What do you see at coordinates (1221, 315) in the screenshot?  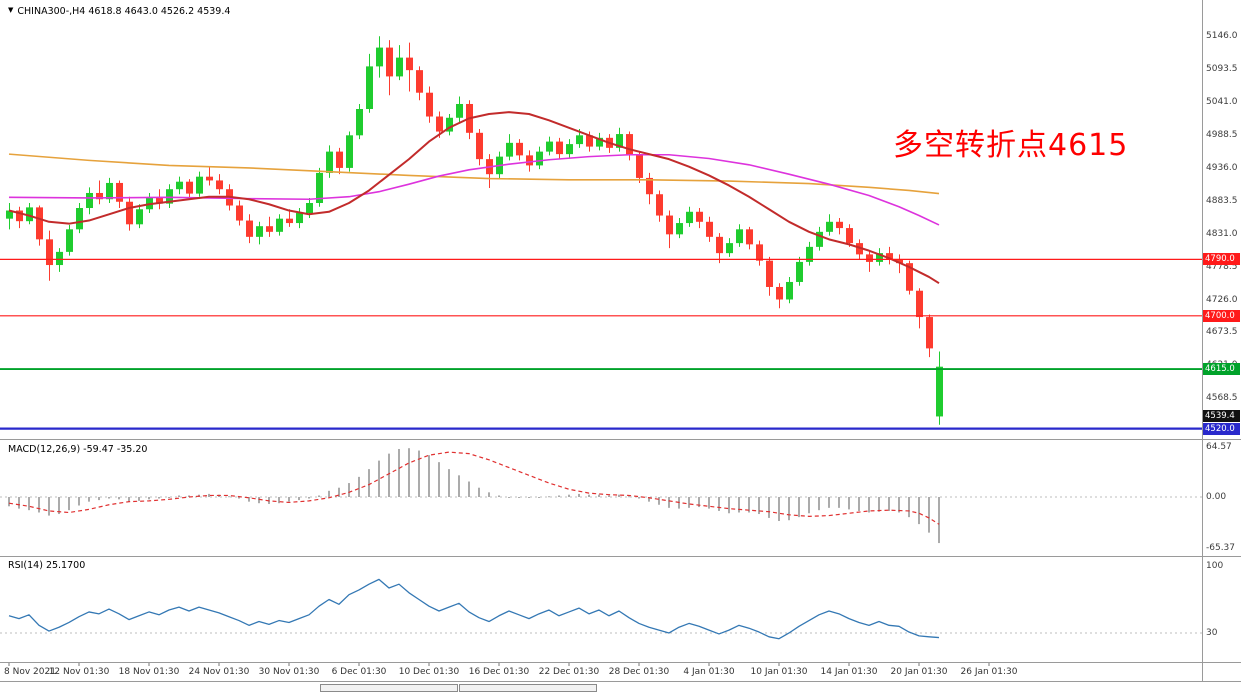 I see `price-line-tag-4700.0: 4700.0` at bounding box center [1221, 315].